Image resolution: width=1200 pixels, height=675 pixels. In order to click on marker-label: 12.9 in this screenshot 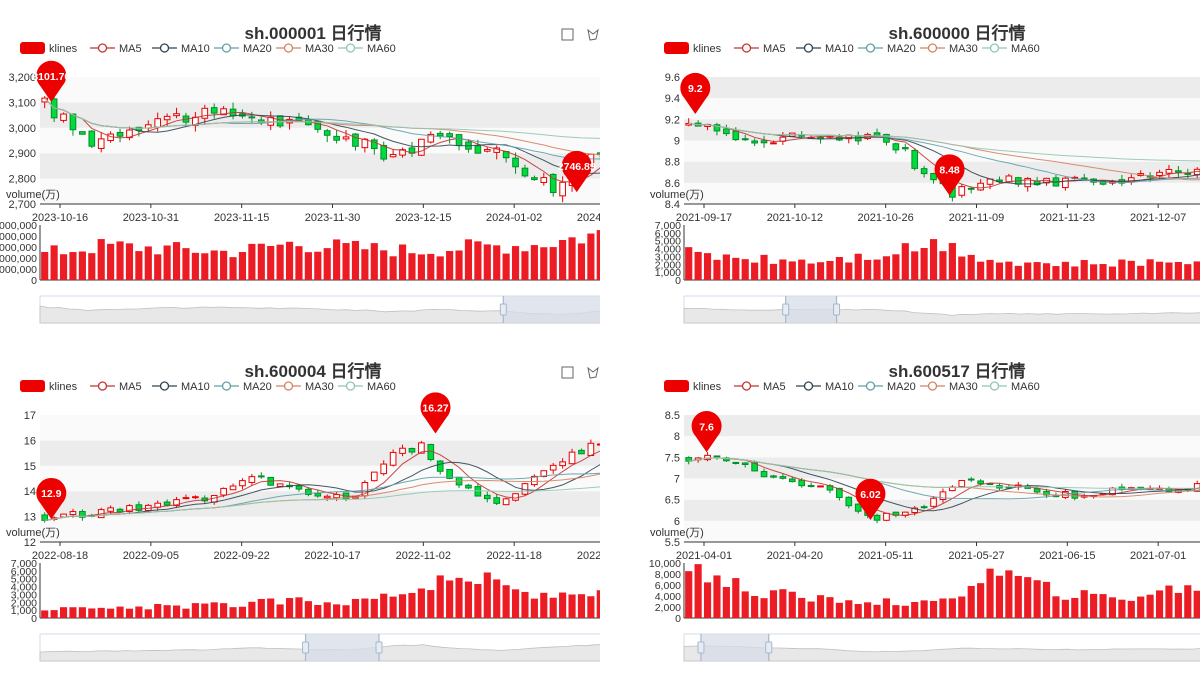, I will do `click(51, 494)`.